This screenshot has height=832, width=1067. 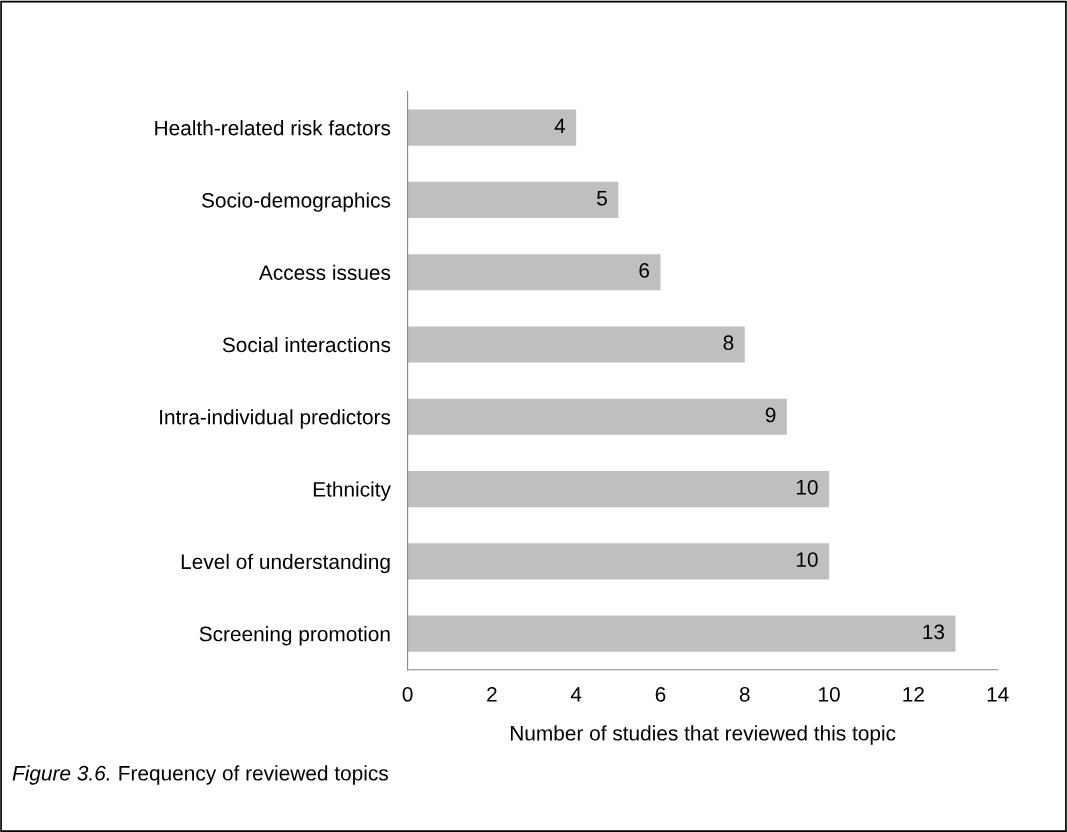 What do you see at coordinates (324, 272) in the screenshot?
I see `y-tick-label: Access issues` at bounding box center [324, 272].